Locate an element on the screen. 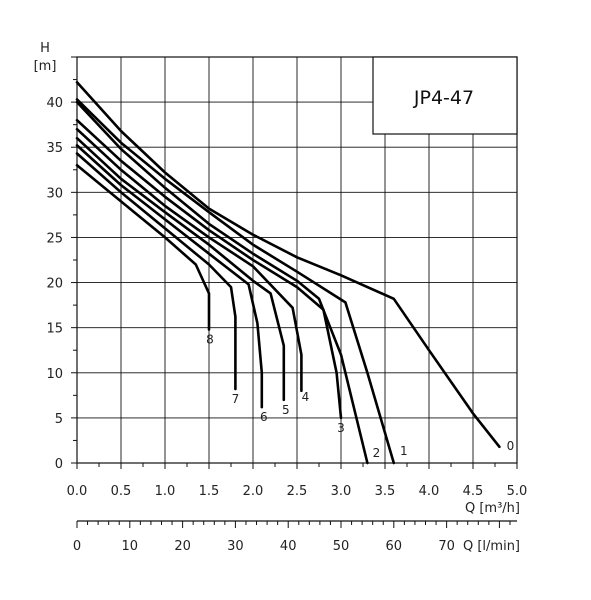 The width and height of the screenshot is (591, 600). secondary-tick-label: 70 is located at coordinates (446, 546).